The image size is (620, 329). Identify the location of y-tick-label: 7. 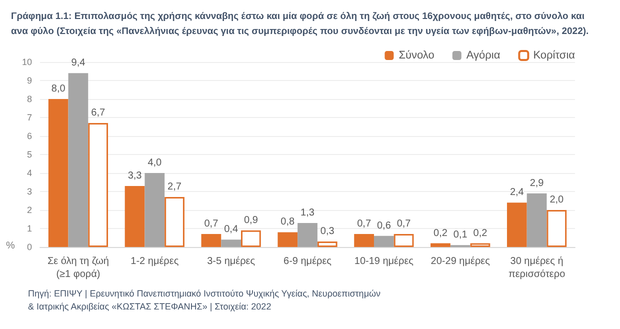
(29, 117).